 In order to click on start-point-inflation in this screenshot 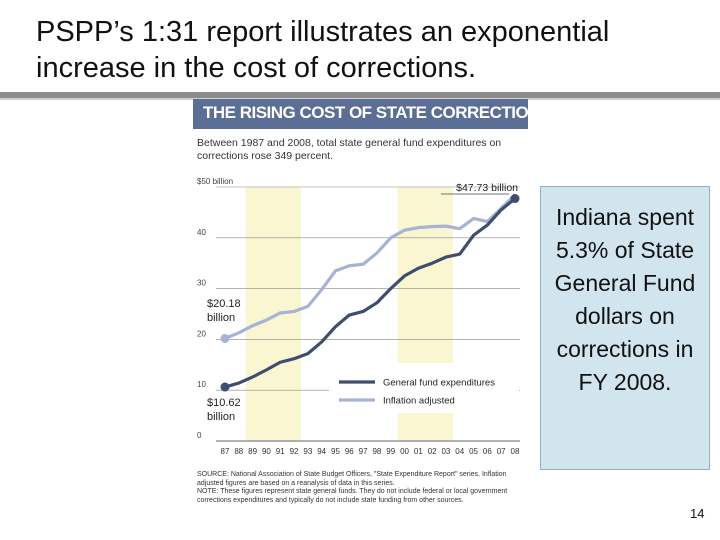, I will do `click(225, 338)`.